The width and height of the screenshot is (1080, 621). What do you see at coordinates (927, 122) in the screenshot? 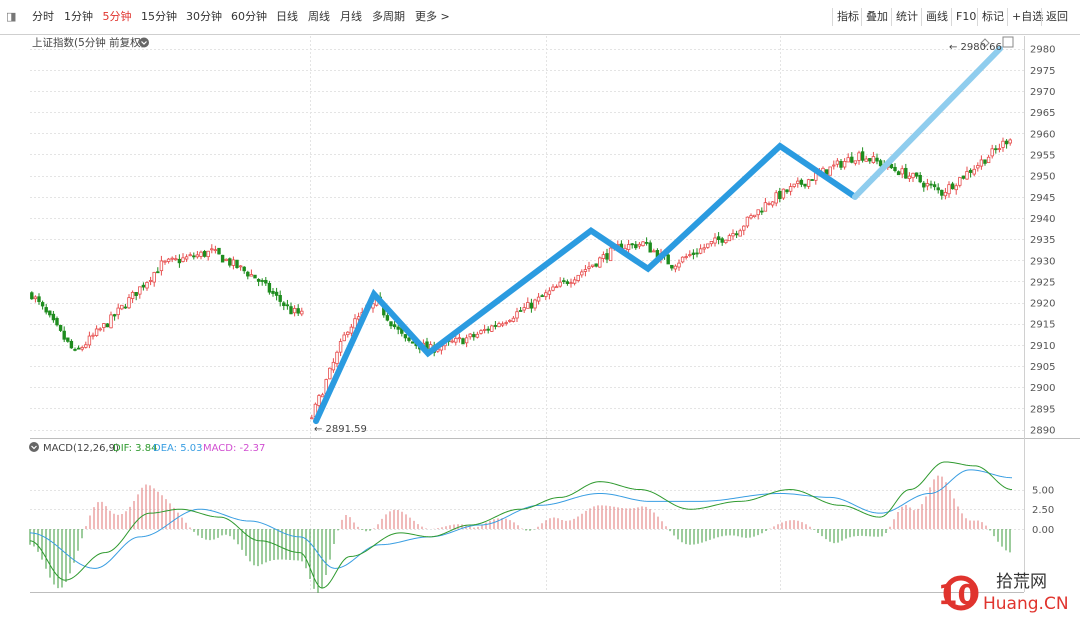
I see `projected-trend-line` at bounding box center [927, 122].